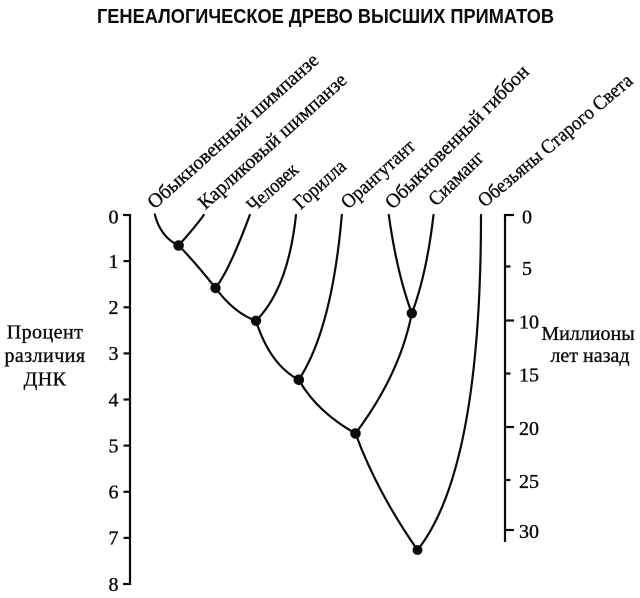  Describe the element at coordinates (45, 332) in the screenshot. I see `svg-text: Процент` at that location.